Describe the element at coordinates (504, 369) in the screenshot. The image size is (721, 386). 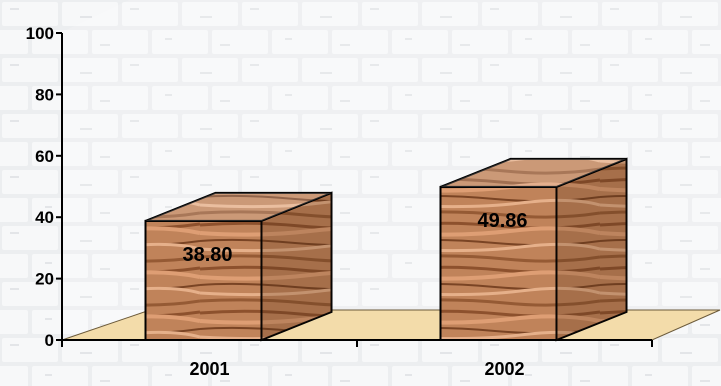
I see `x-category-label: 2002` at that location.